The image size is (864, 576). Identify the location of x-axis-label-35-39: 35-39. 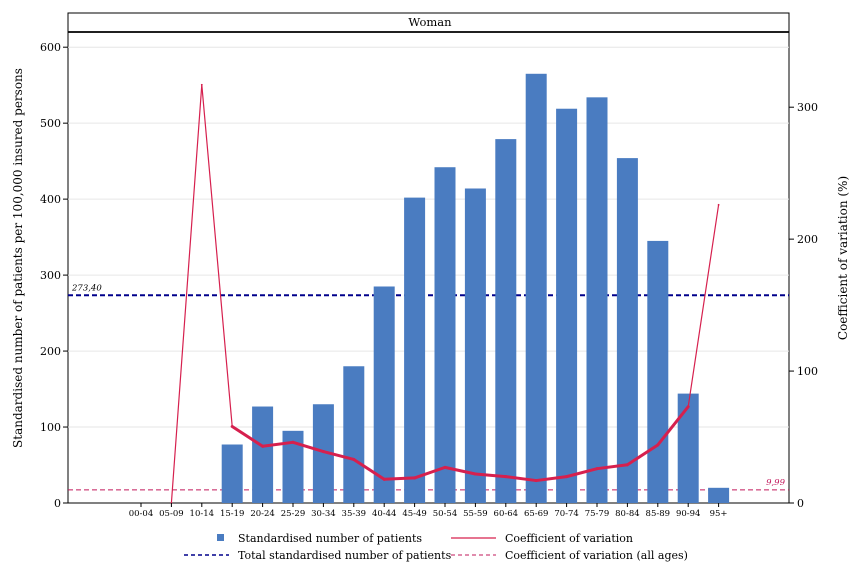
(354, 514).